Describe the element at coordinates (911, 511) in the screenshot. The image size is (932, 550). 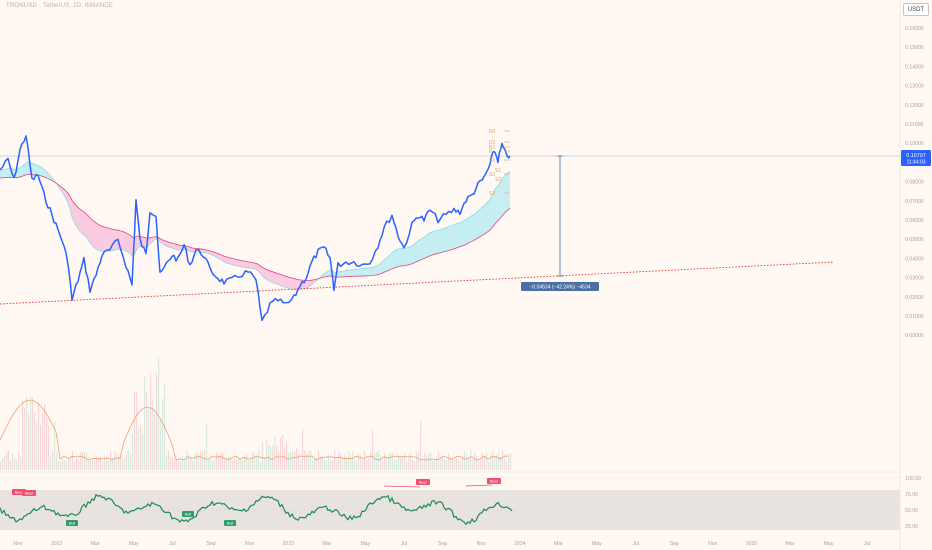
I see `osc-level-label: 50.00` at that location.